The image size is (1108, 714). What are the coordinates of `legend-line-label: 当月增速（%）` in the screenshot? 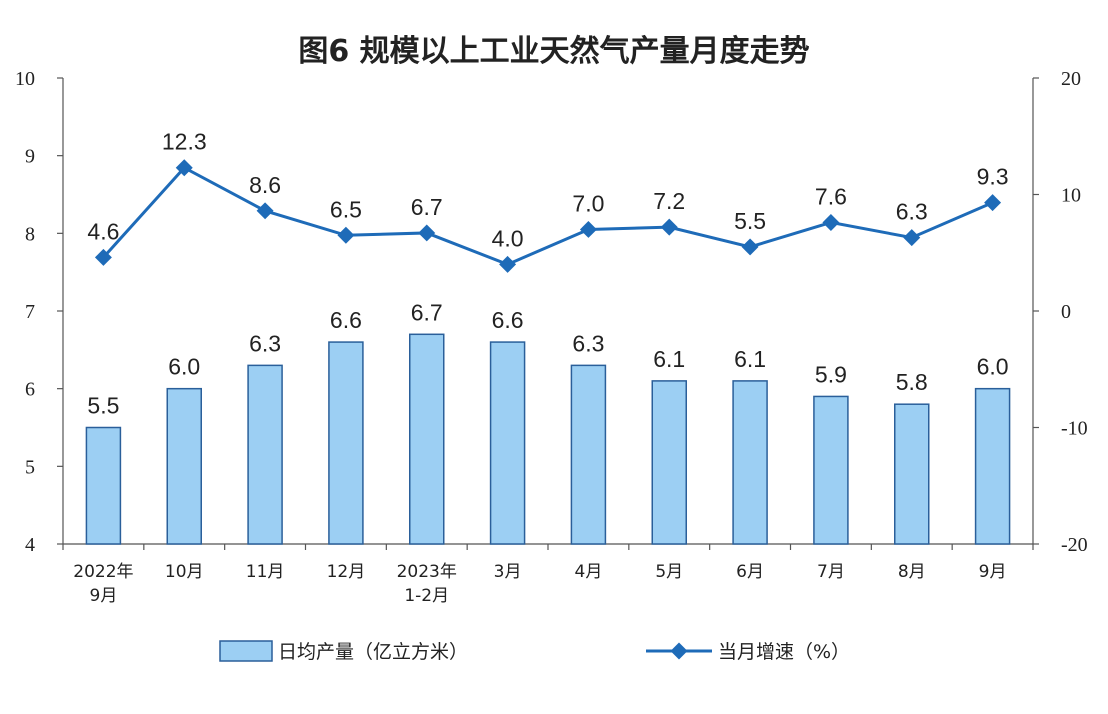 It's located at (784, 652).